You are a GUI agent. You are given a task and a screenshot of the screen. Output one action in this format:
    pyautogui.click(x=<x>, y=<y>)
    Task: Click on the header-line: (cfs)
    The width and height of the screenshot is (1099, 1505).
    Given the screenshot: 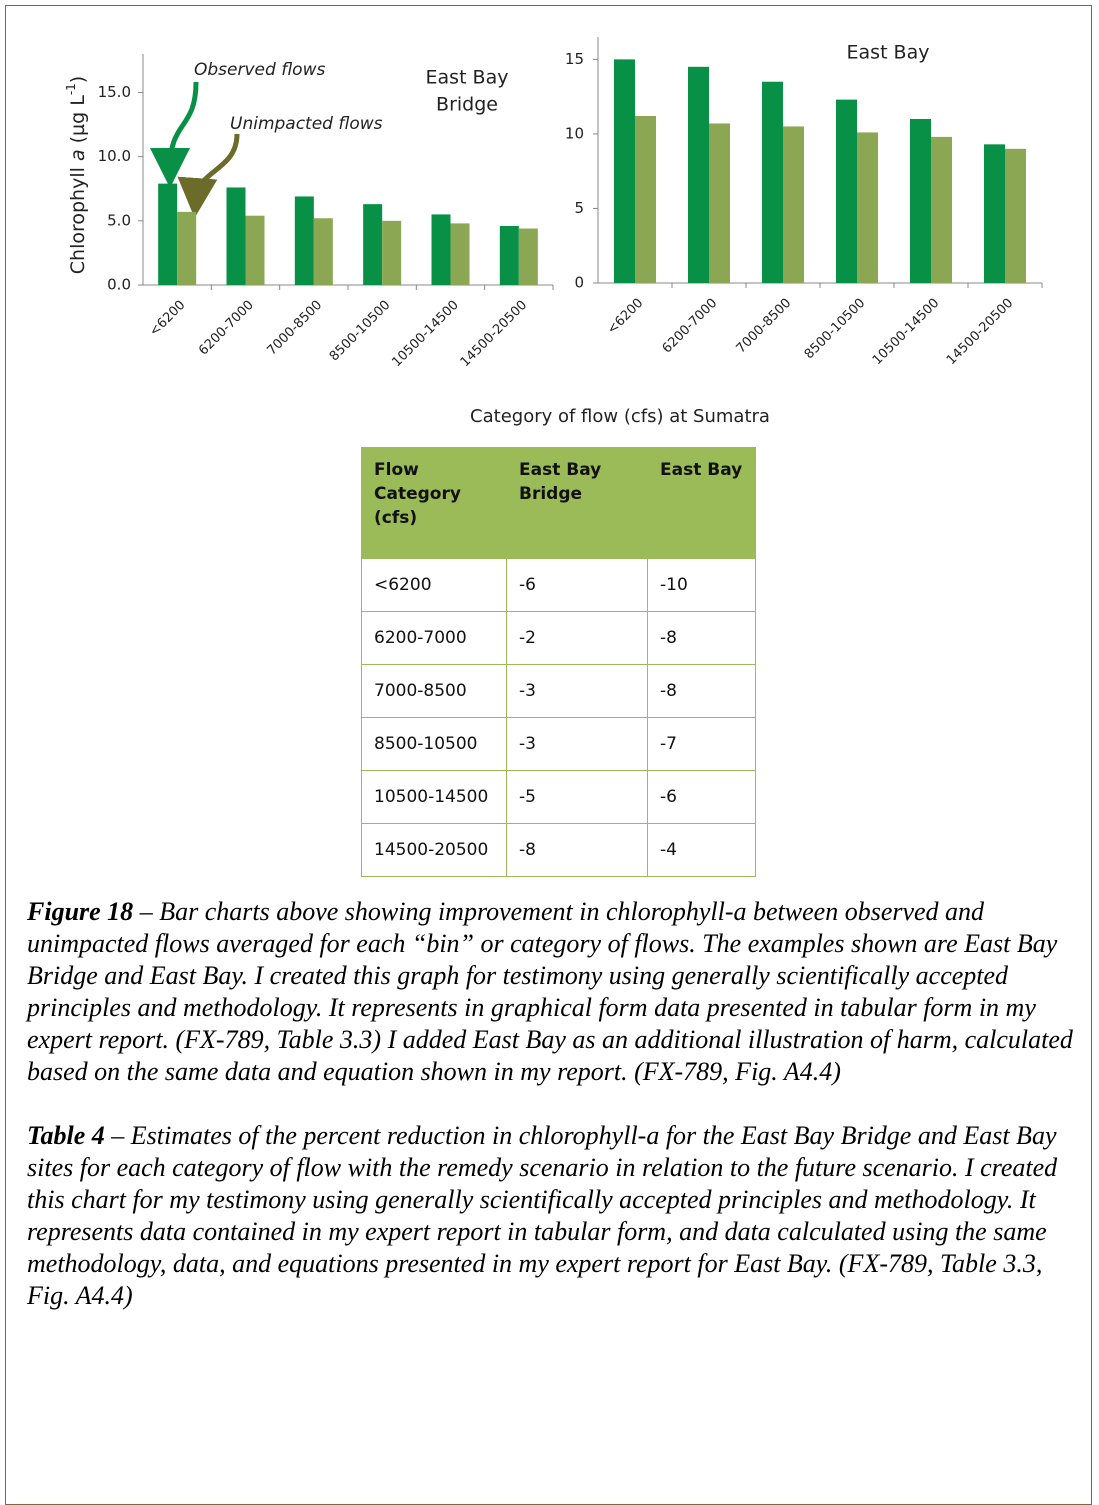 What is the action you would take?
    pyautogui.click(x=396, y=518)
    